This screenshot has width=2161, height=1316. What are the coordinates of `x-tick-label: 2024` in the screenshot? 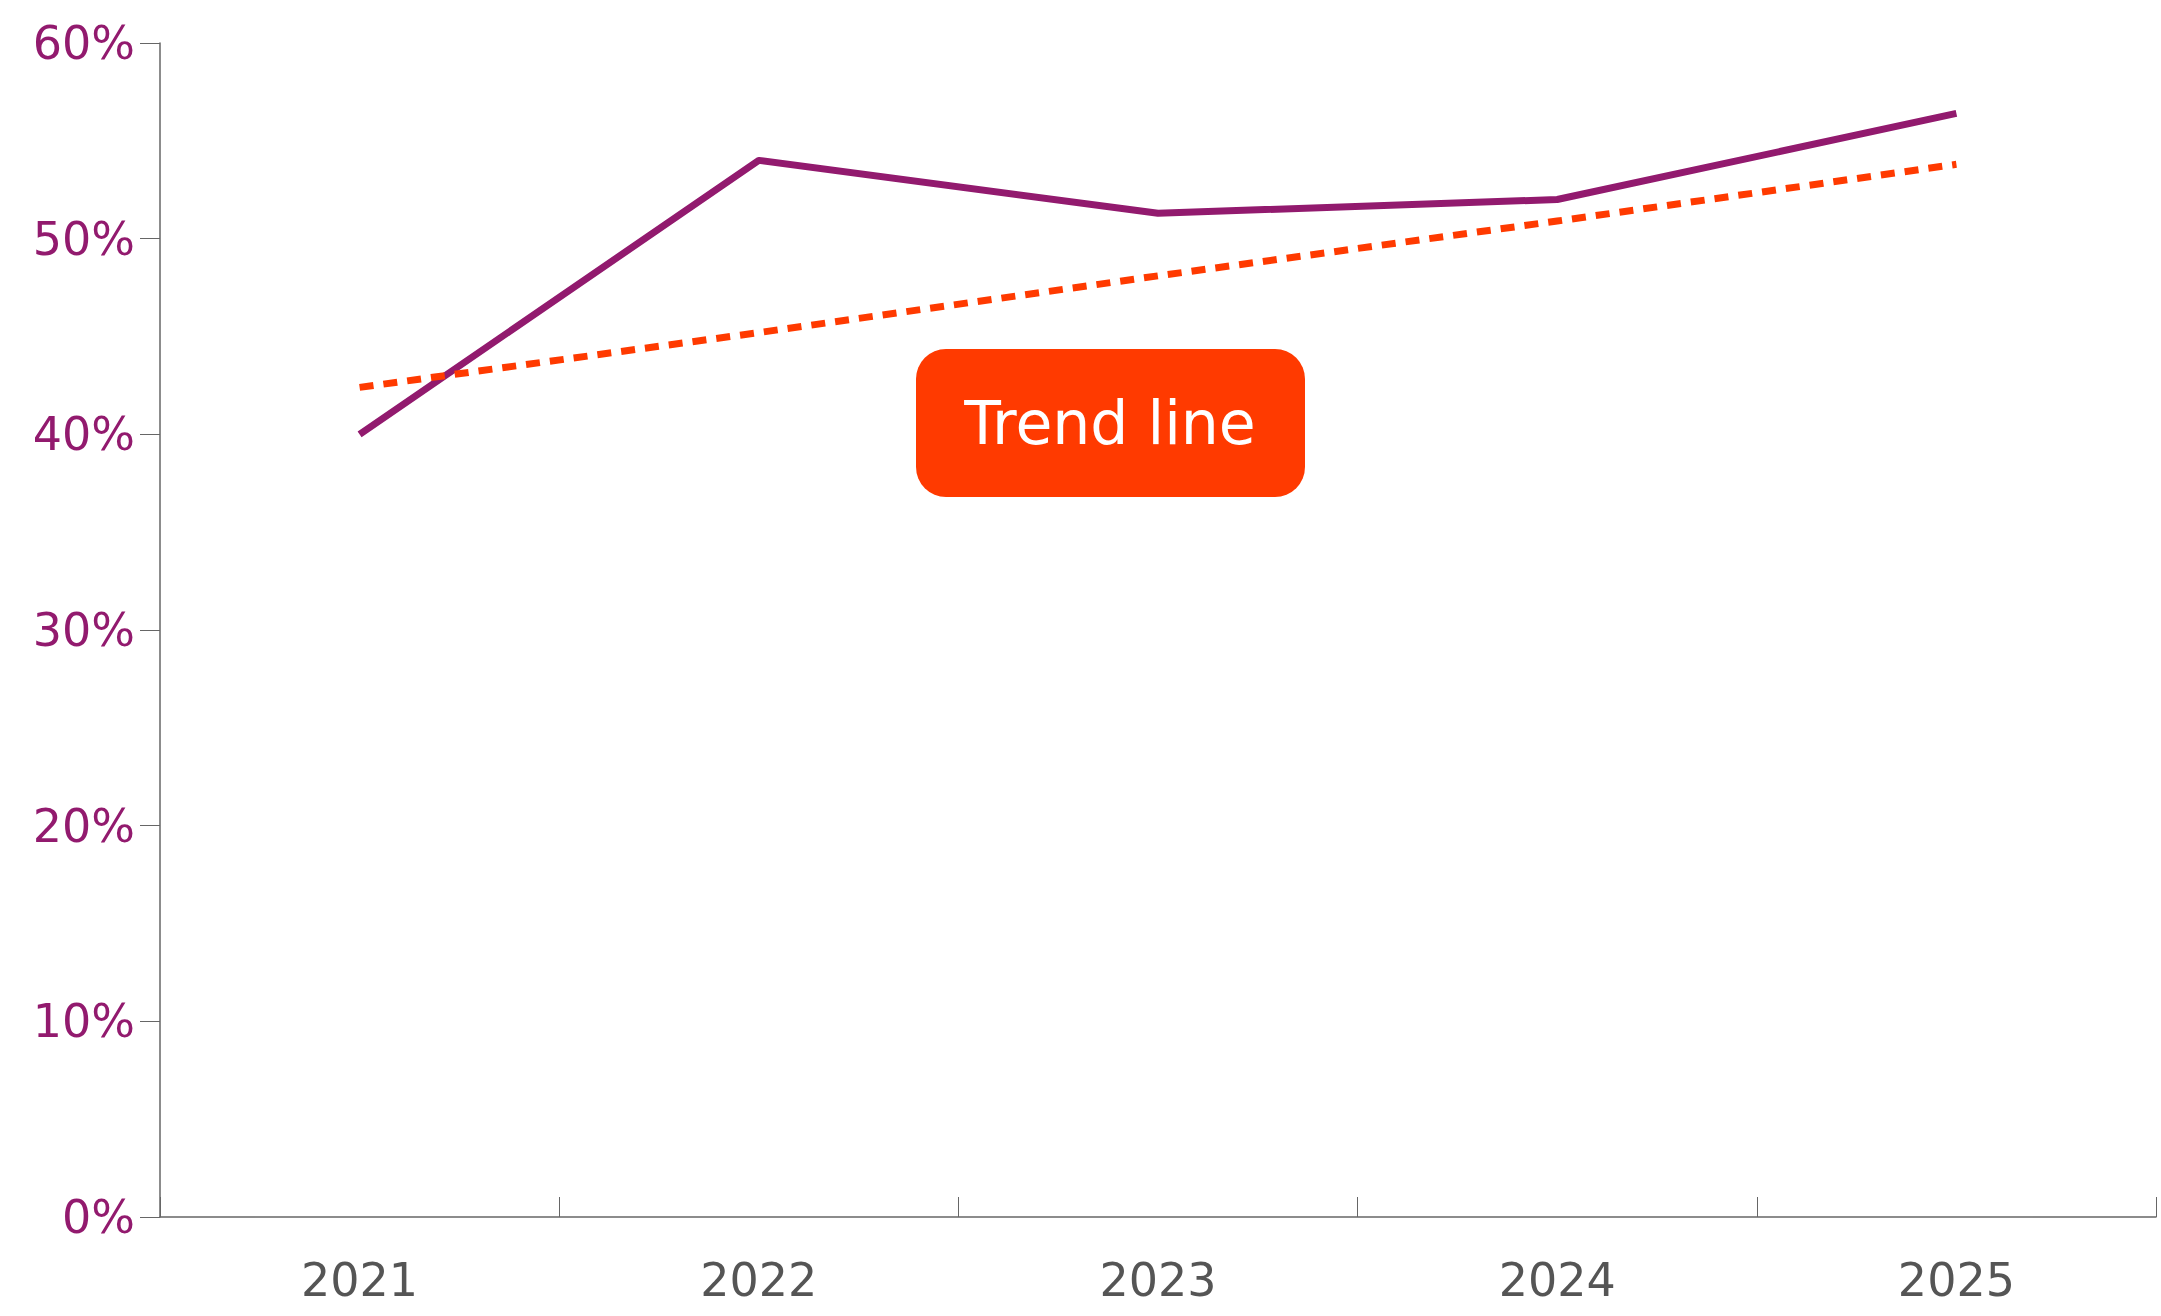 It's located at (1557, 1280).